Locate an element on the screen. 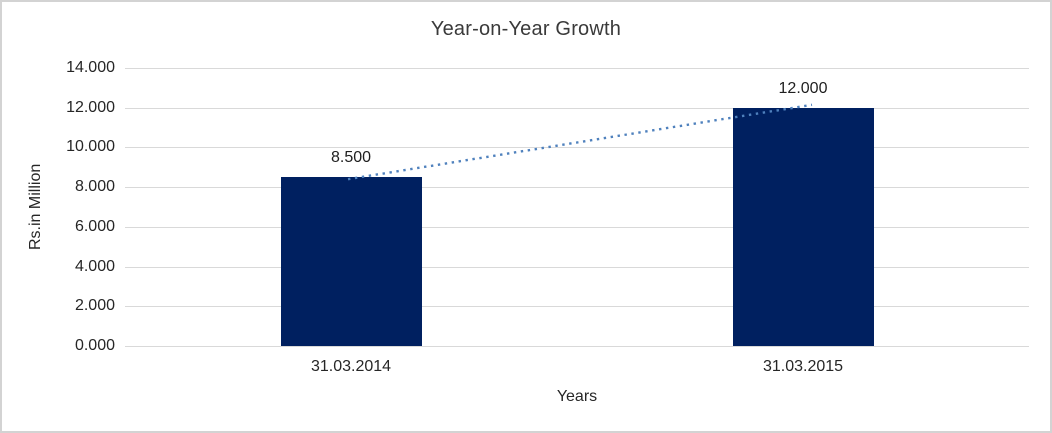 This screenshot has width=1052, height=433. bar-31.03.2015 is located at coordinates (803, 226).